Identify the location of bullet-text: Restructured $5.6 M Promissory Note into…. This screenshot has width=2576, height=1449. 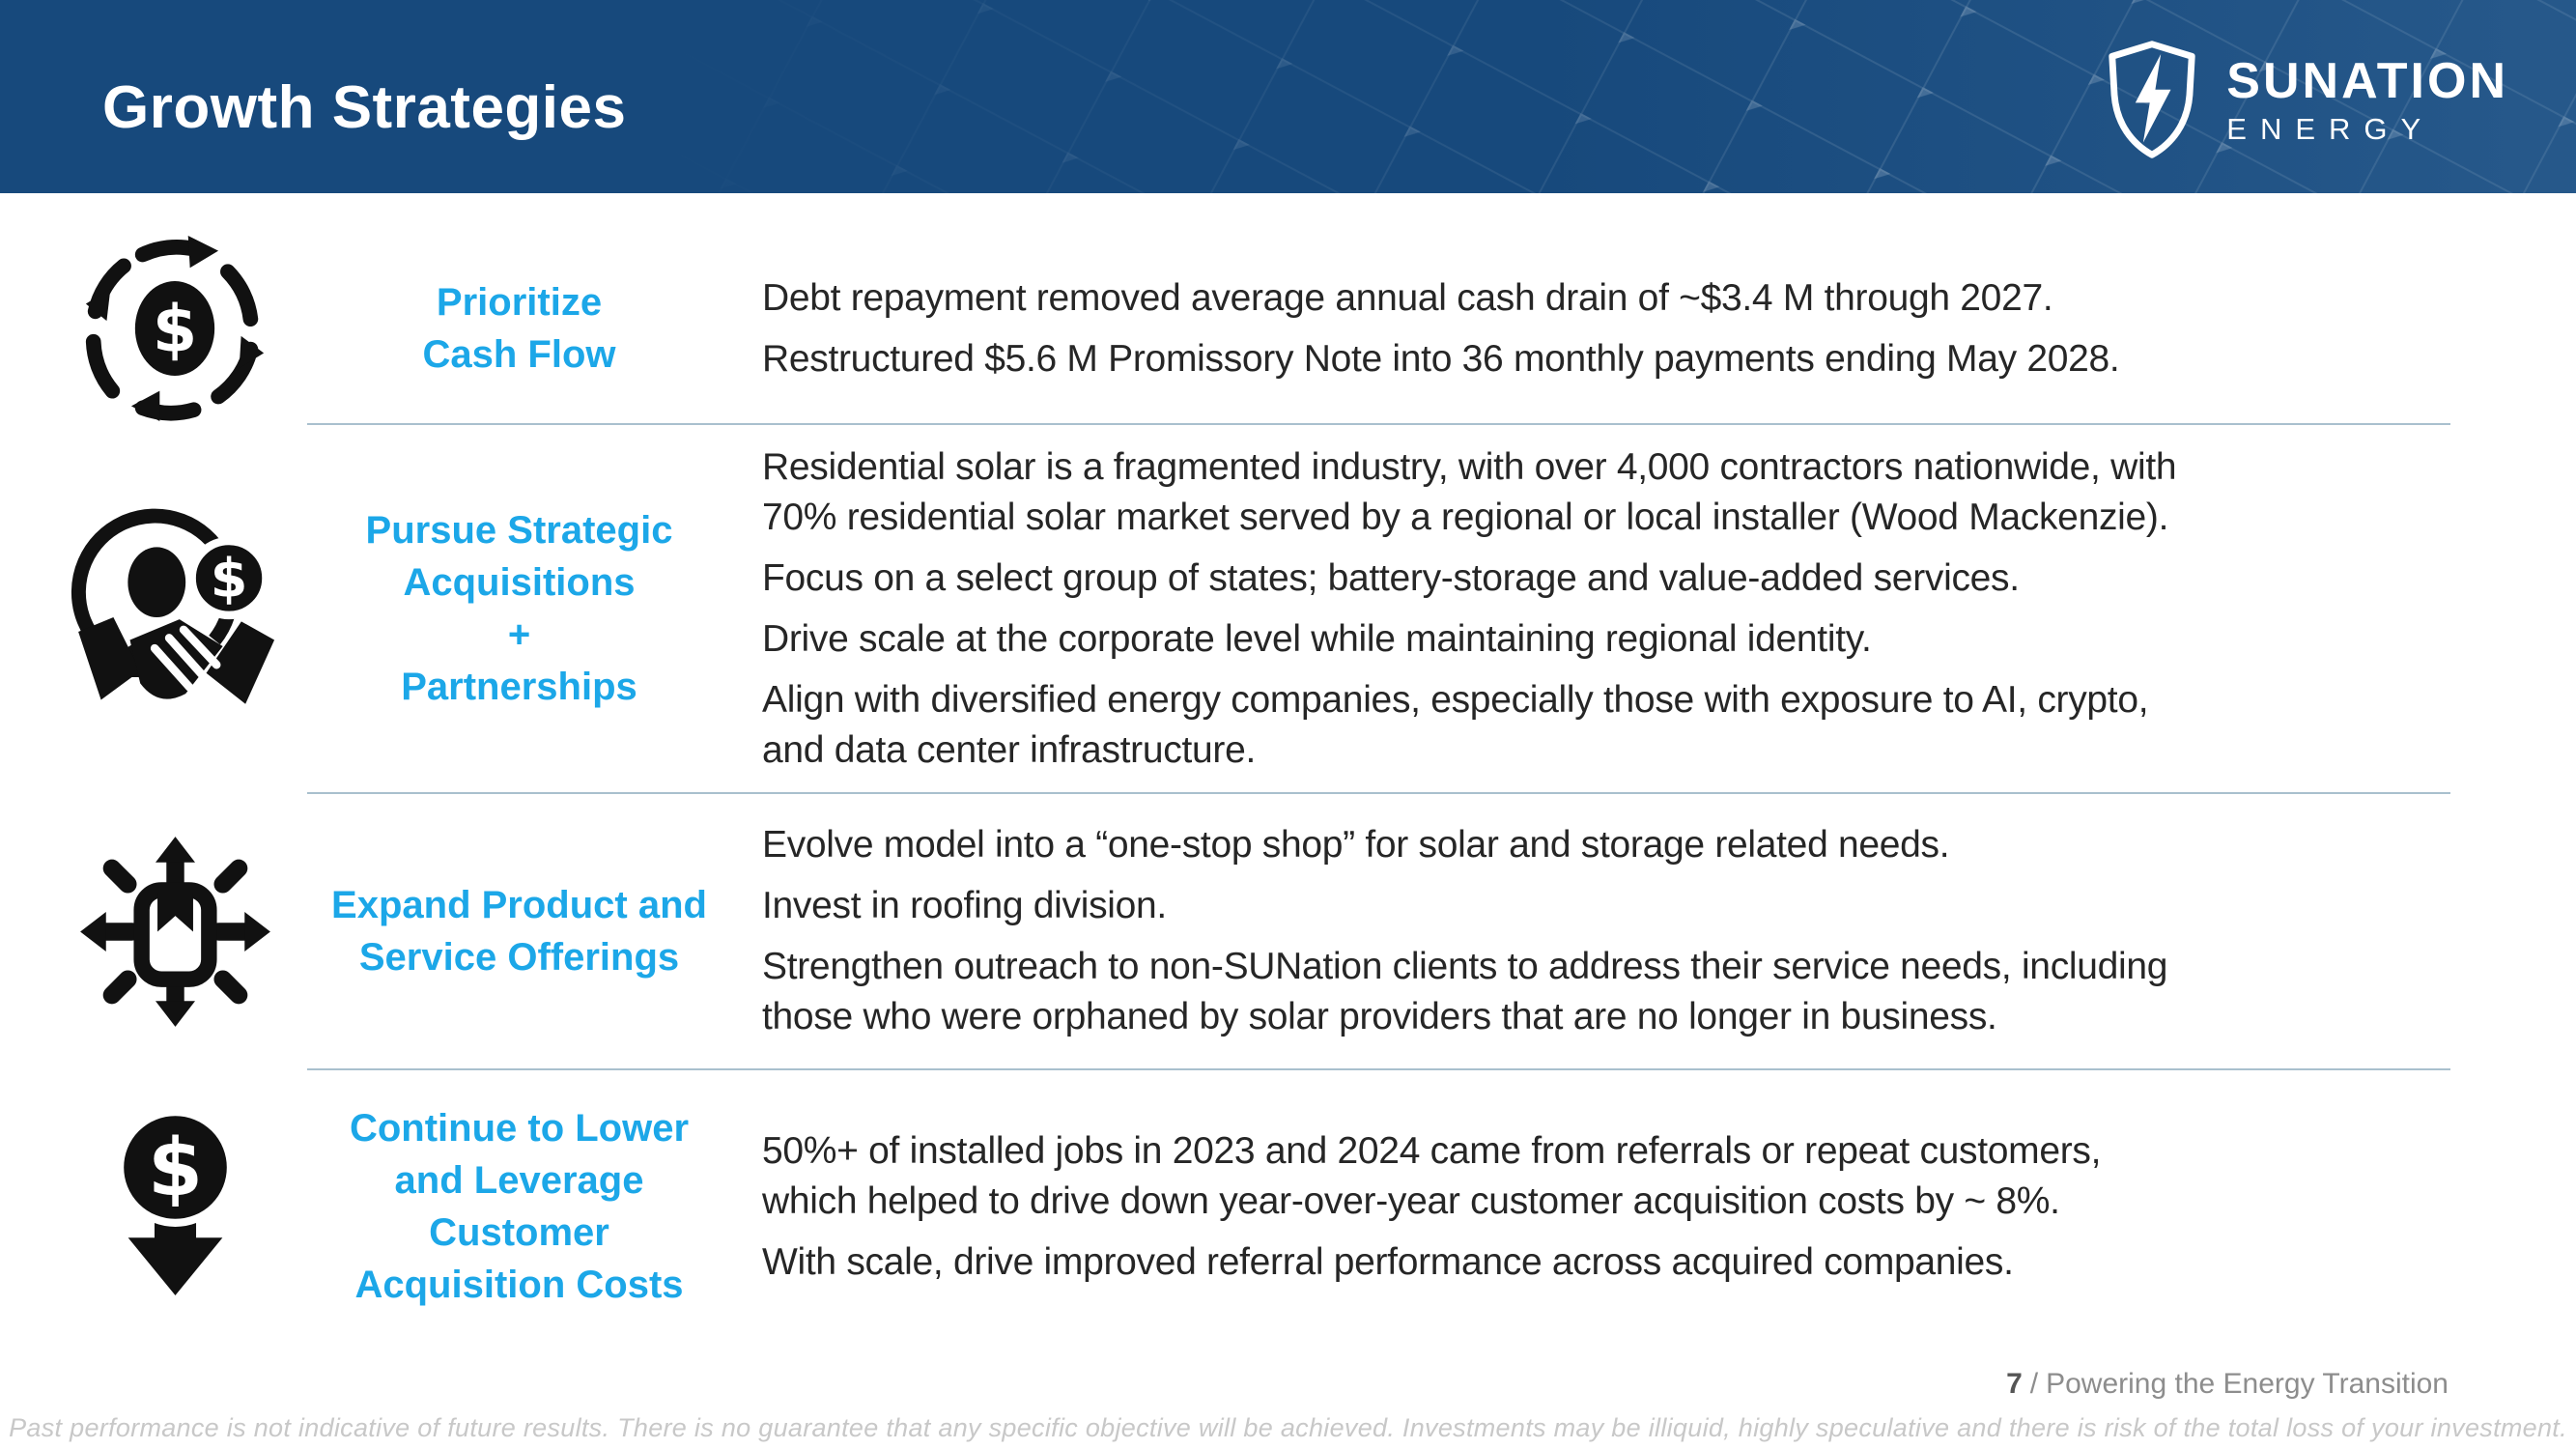
(1441, 358).